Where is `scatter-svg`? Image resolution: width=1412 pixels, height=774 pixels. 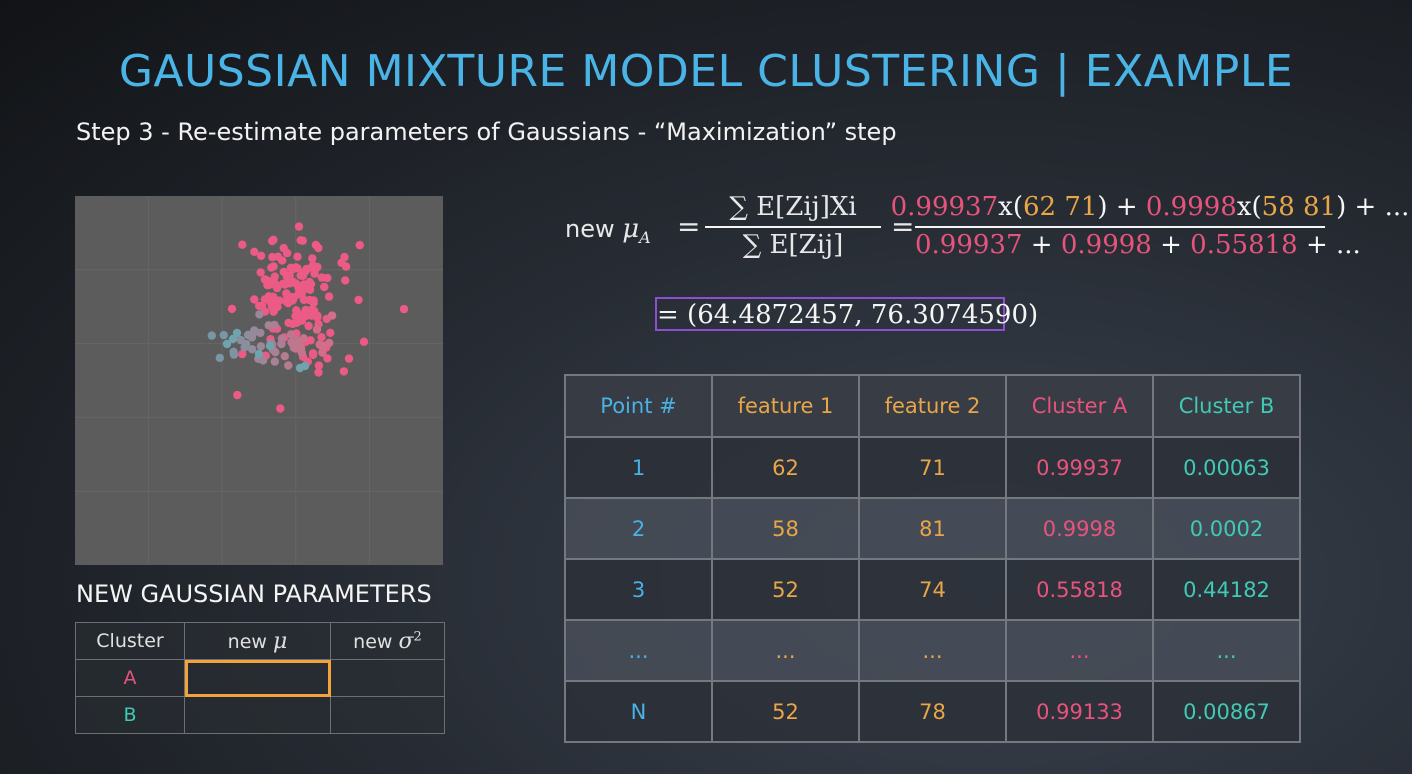 scatter-svg is located at coordinates (259, 380).